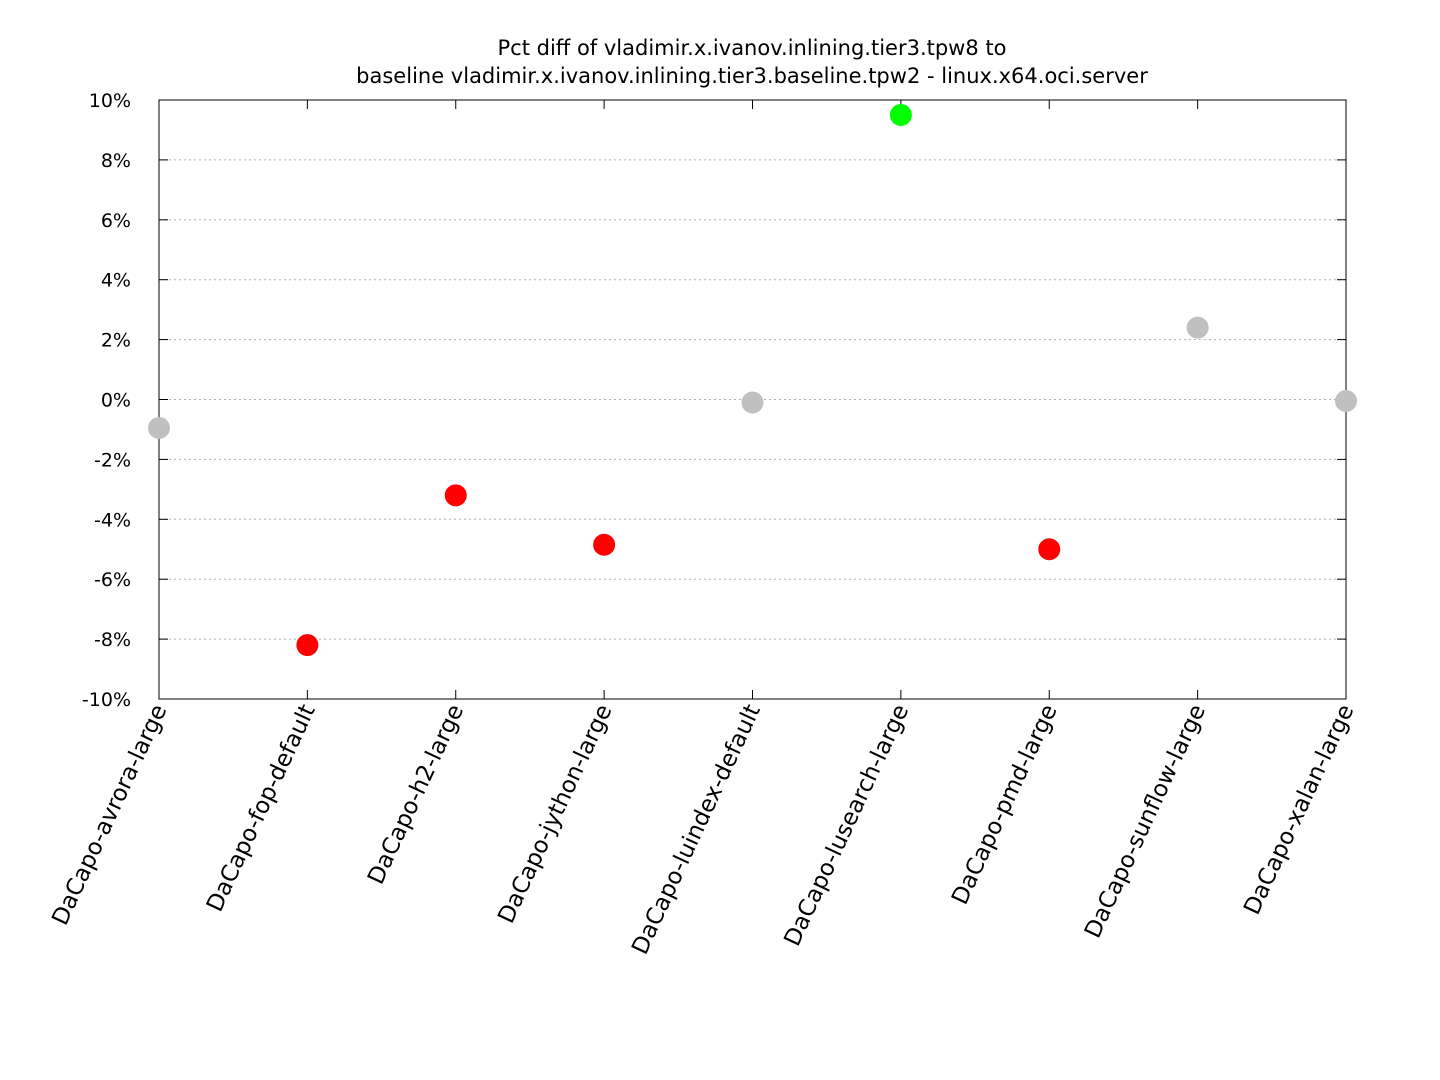 The height and width of the screenshot is (1080, 1440). I want to click on data-point-improvement, so click(900, 114).